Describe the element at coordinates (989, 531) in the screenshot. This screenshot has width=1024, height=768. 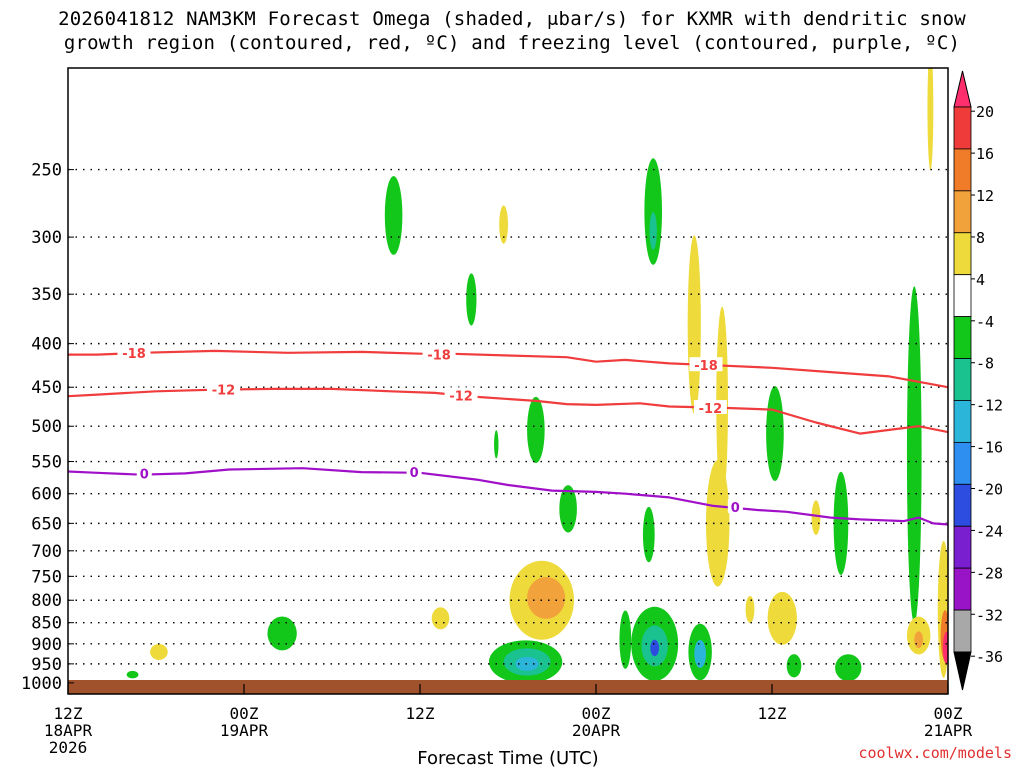
I see `colorbar-label: -24` at that location.